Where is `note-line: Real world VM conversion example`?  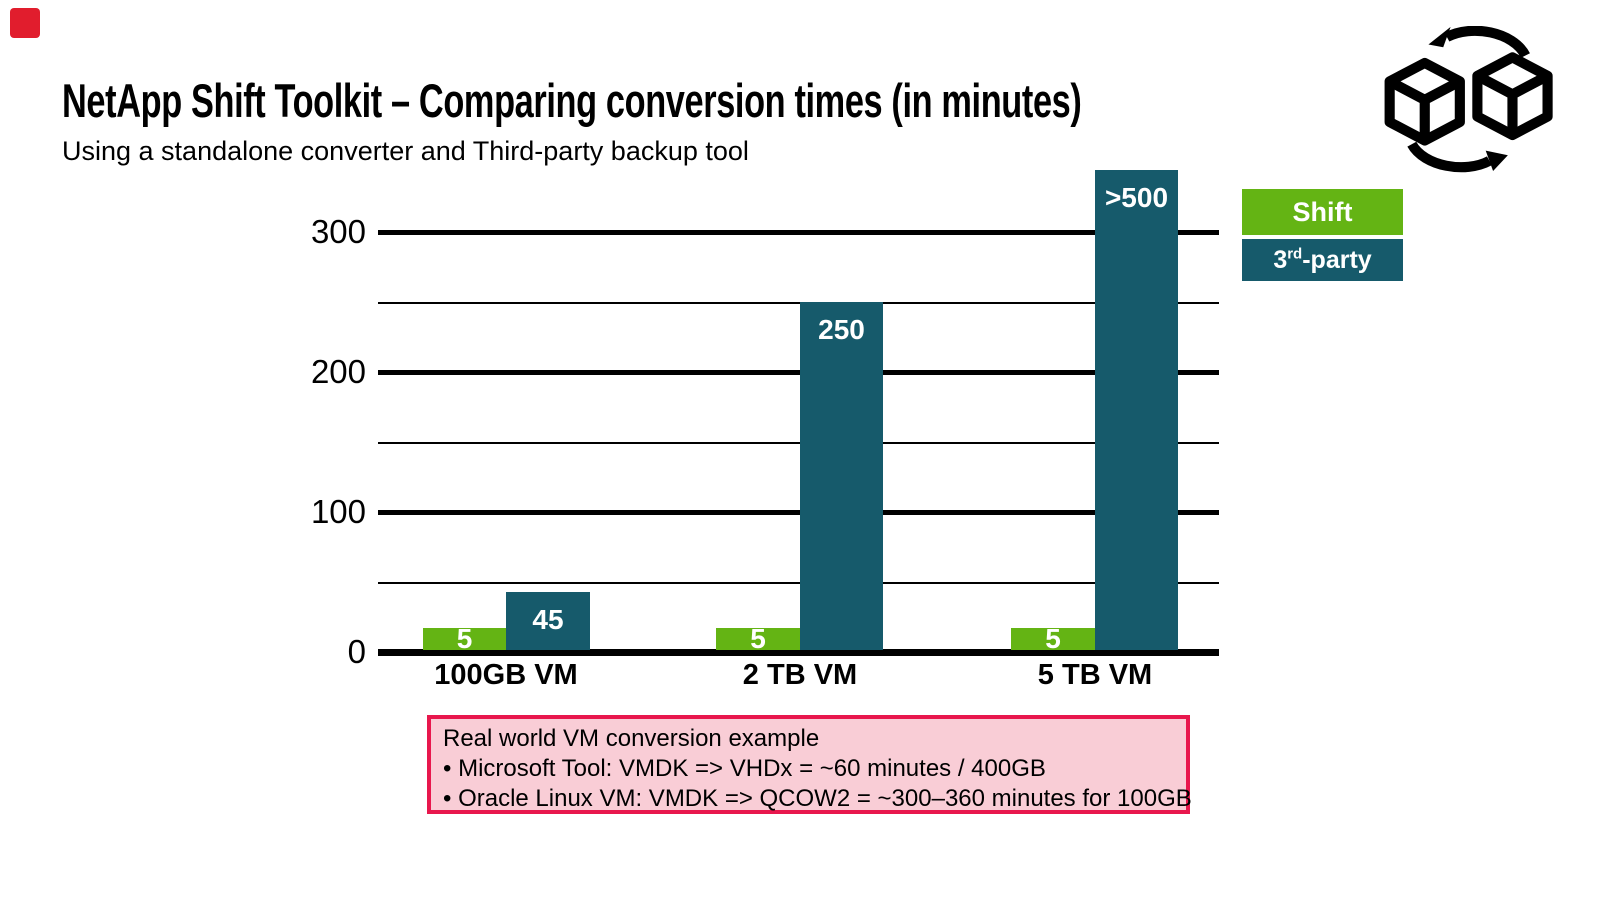
note-line: Real world VM conversion example is located at coordinates (631, 738).